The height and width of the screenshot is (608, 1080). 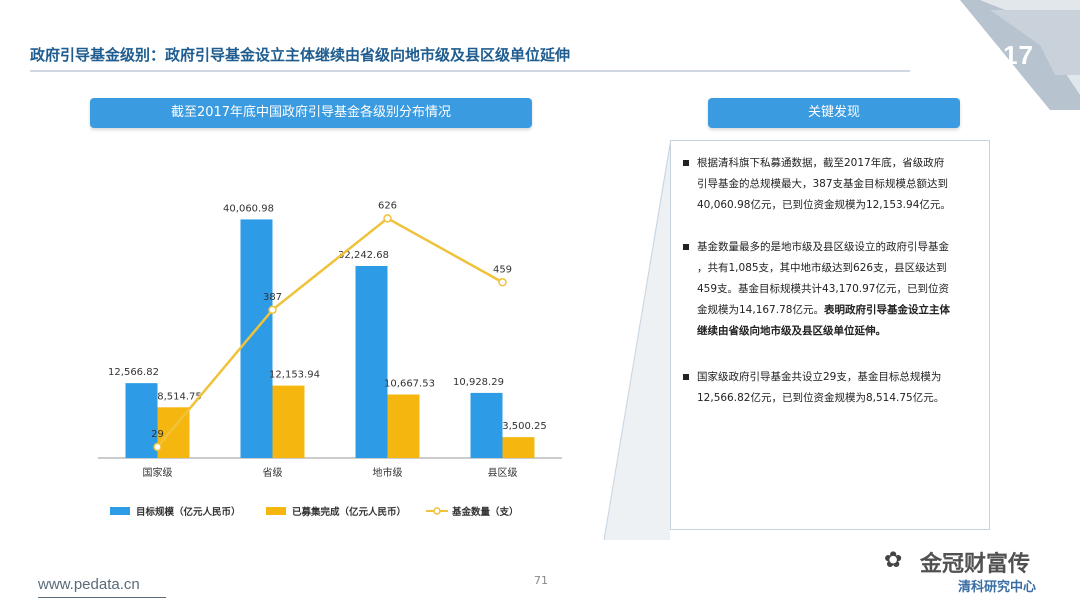 I want to click on data-label-completed-4: 3,500.25, so click(x=524, y=426).